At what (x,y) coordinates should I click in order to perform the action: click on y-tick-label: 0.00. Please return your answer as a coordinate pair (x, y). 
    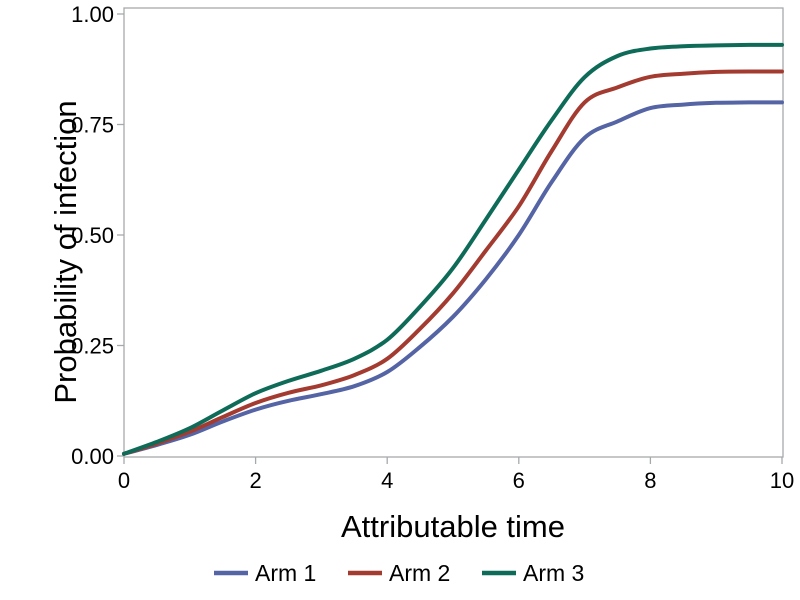
    Looking at the image, I should click on (92, 456).